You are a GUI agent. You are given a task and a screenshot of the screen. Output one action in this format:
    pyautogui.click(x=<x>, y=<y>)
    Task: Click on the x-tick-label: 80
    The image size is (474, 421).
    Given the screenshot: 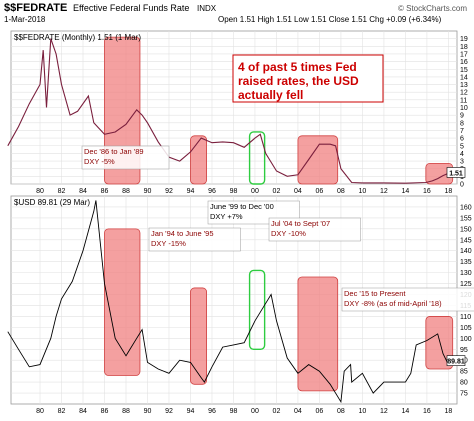 What is the action you would take?
    pyautogui.click(x=40, y=191)
    